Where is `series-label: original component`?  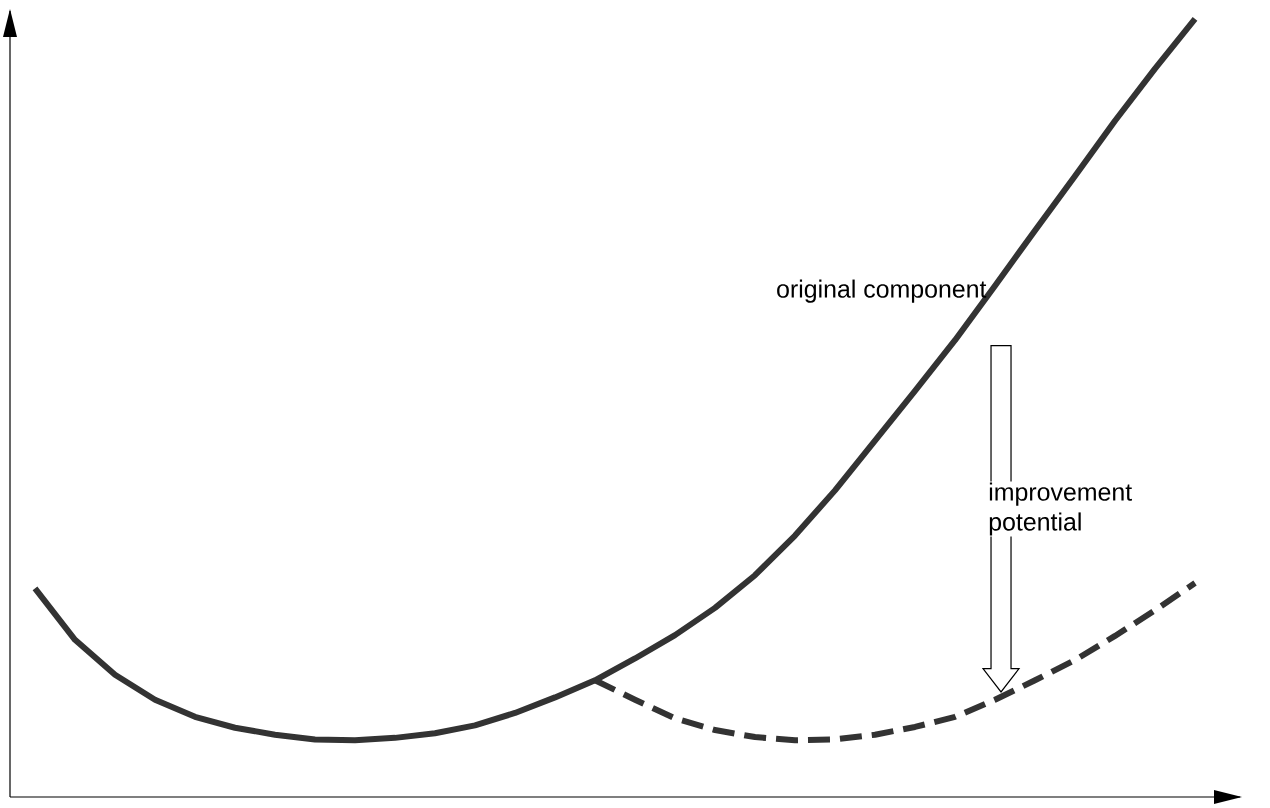 series-label: original component is located at coordinates (882, 291).